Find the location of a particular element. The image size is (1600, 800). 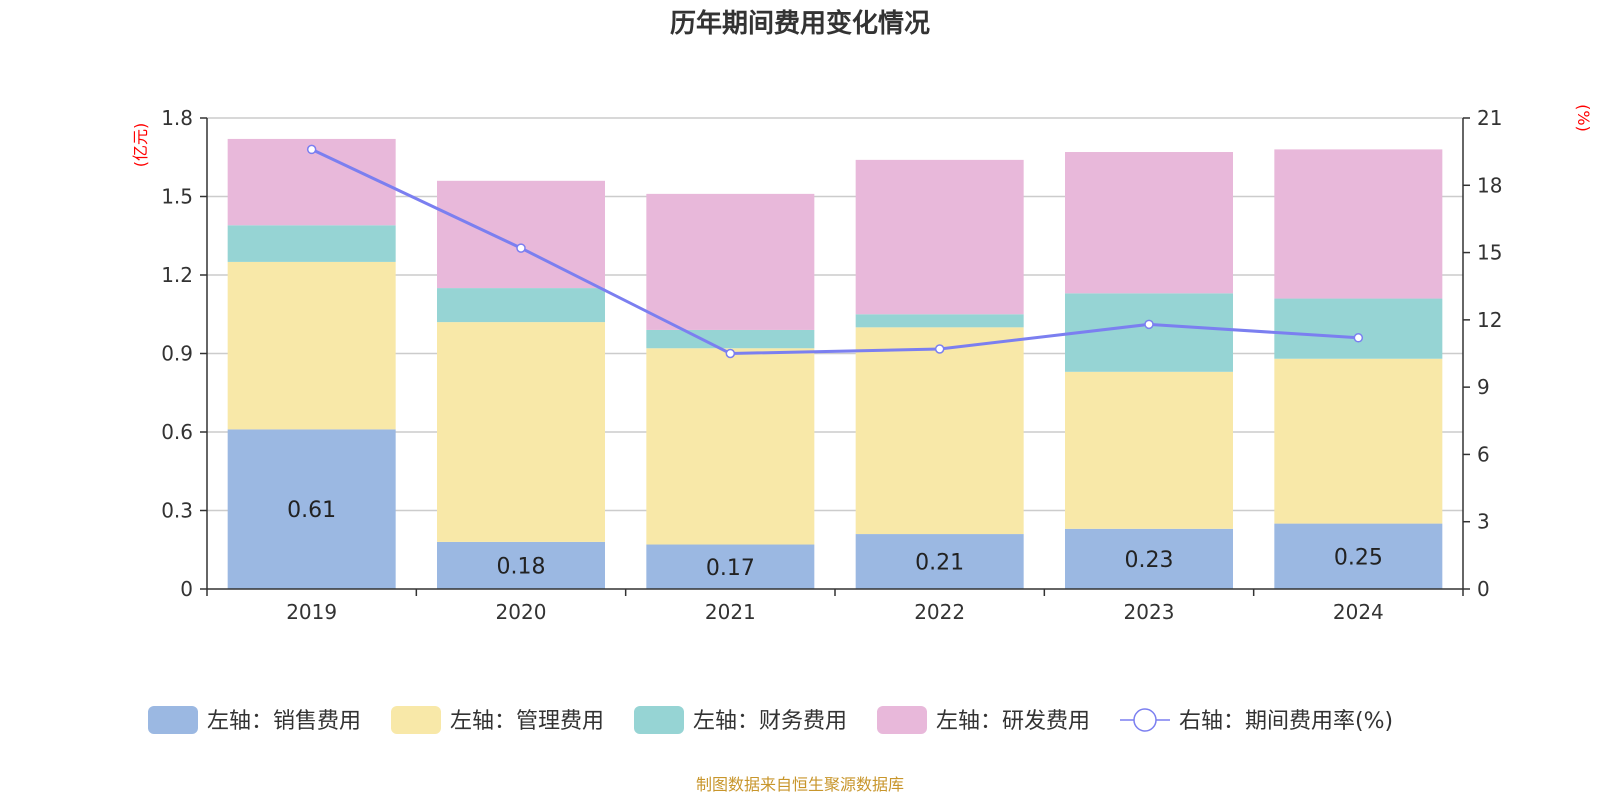

bar-0-2019 is located at coordinates (311, 509).